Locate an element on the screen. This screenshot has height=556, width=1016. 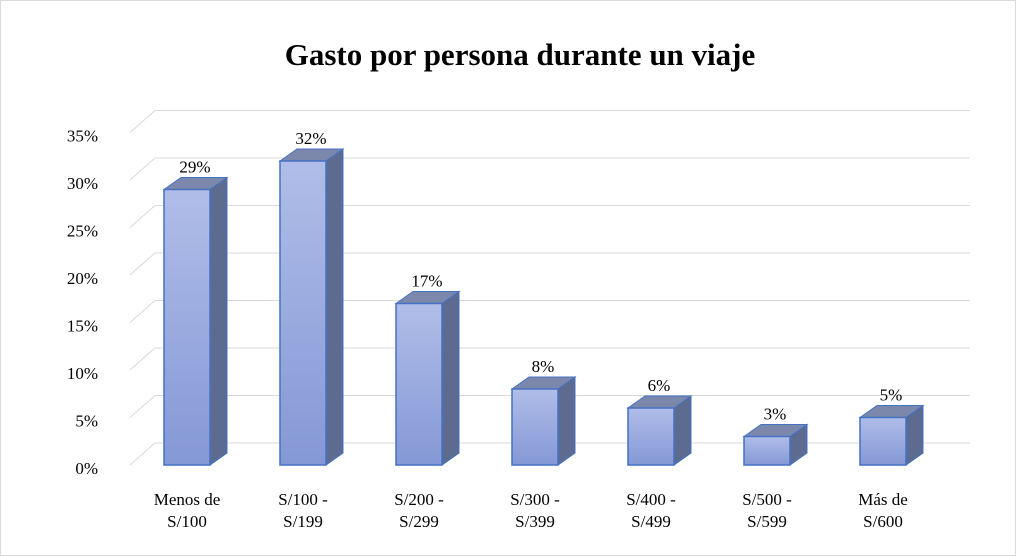
y-tick-label: 25% is located at coordinates (82, 230).